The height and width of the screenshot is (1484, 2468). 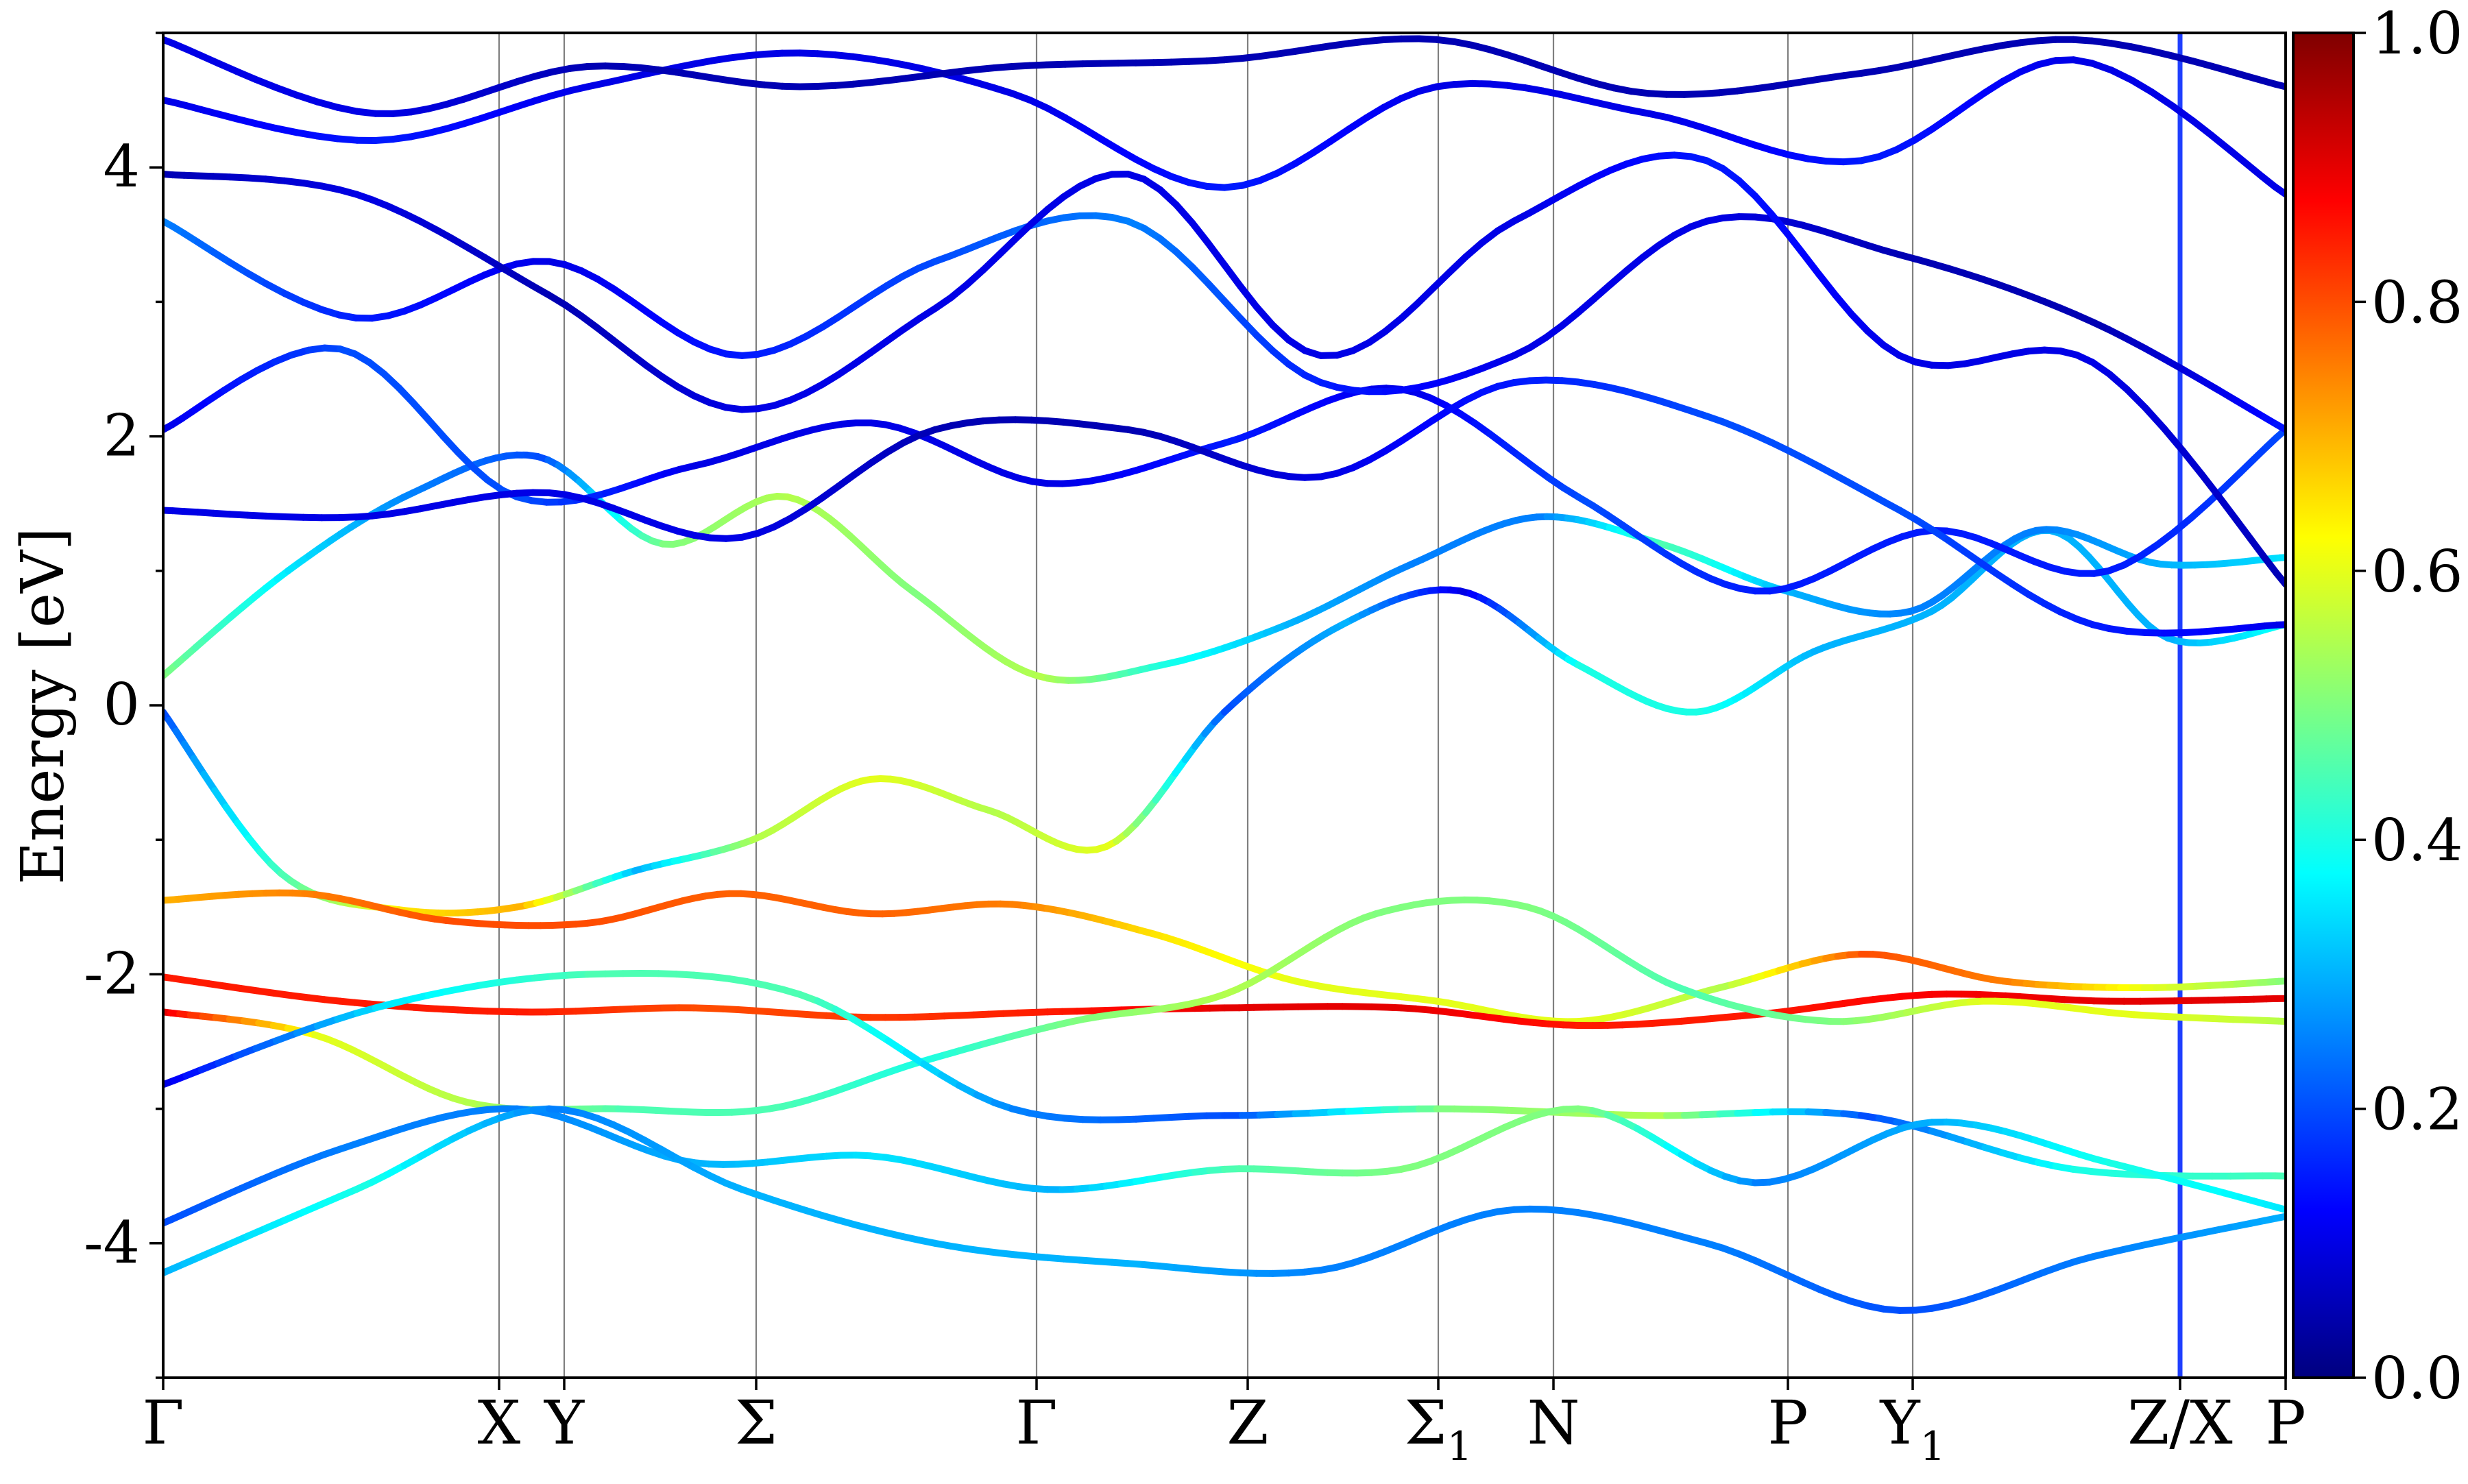 What do you see at coordinates (1913, 1428) in the screenshot?
I see `k-point-label: Y1` at bounding box center [1913, 1428].